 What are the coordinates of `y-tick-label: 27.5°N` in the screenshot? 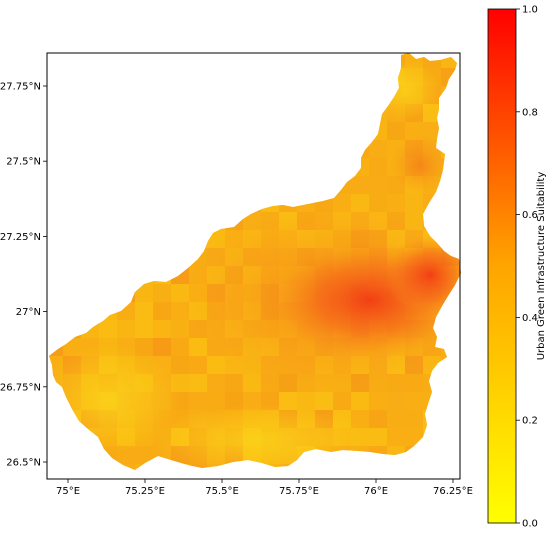 It's located at (23, 162).